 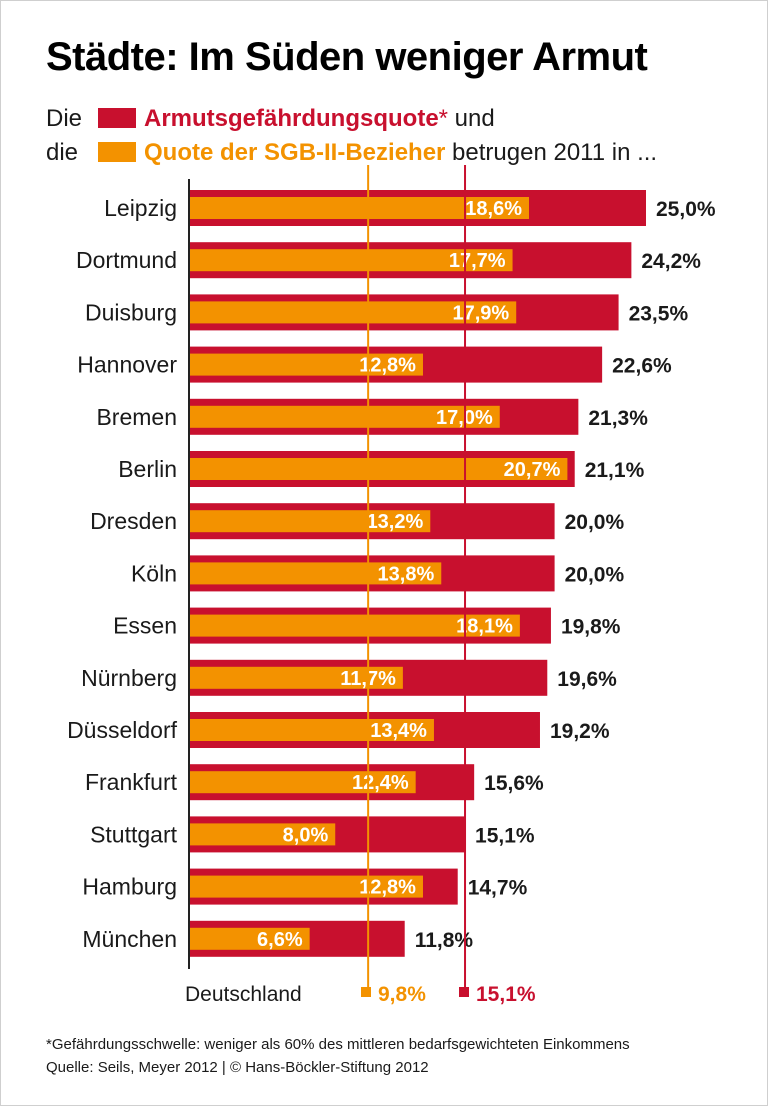 What do you see at coordinates (295, 152) in the screenshot?
I see `legend-label-sgb: Quote der SGB-II-Bezieher` at bounding box center [295, 152].